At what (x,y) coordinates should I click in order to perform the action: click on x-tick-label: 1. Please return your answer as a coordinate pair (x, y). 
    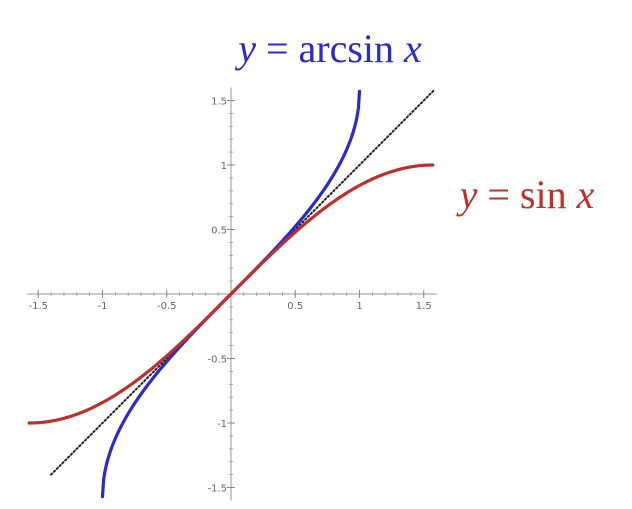
    Looking at the image, I should click on (359, 306).